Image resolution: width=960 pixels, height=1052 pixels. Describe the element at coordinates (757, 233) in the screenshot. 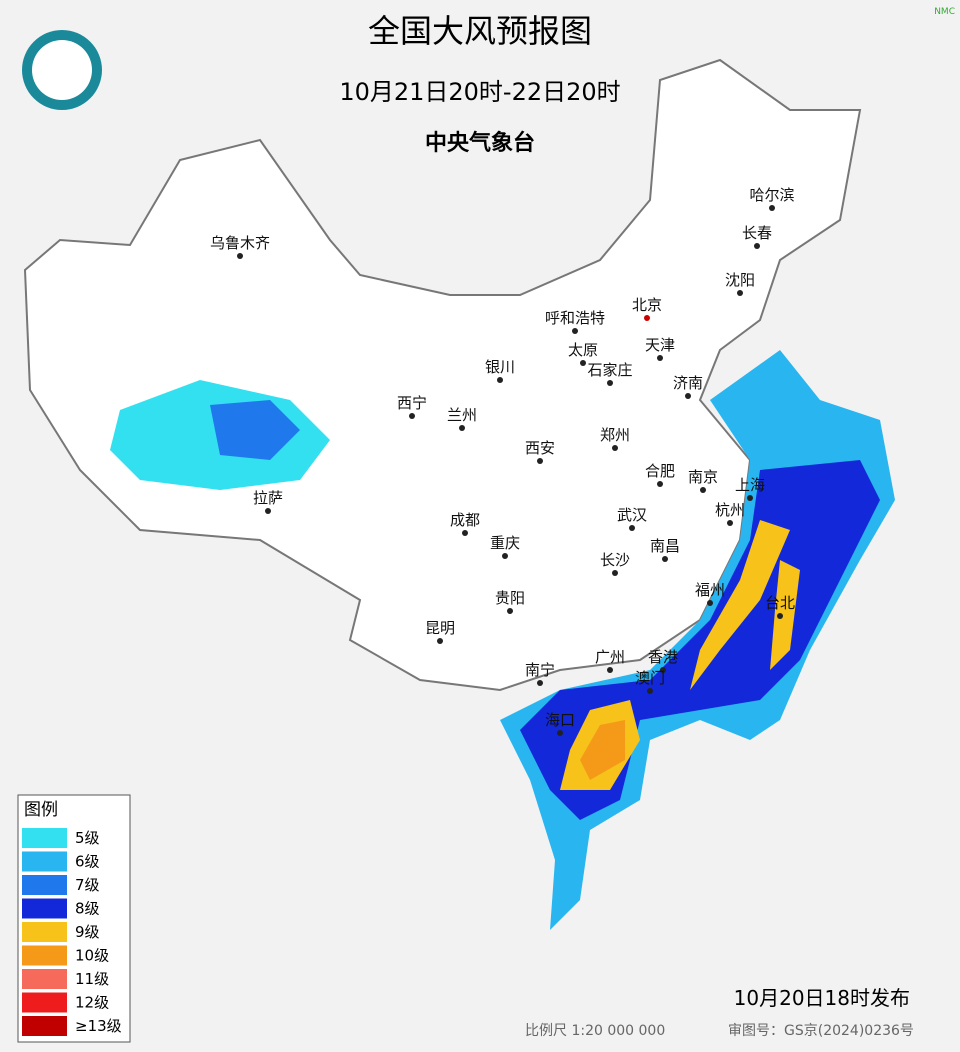

I see `city-label: 长春` at that location.